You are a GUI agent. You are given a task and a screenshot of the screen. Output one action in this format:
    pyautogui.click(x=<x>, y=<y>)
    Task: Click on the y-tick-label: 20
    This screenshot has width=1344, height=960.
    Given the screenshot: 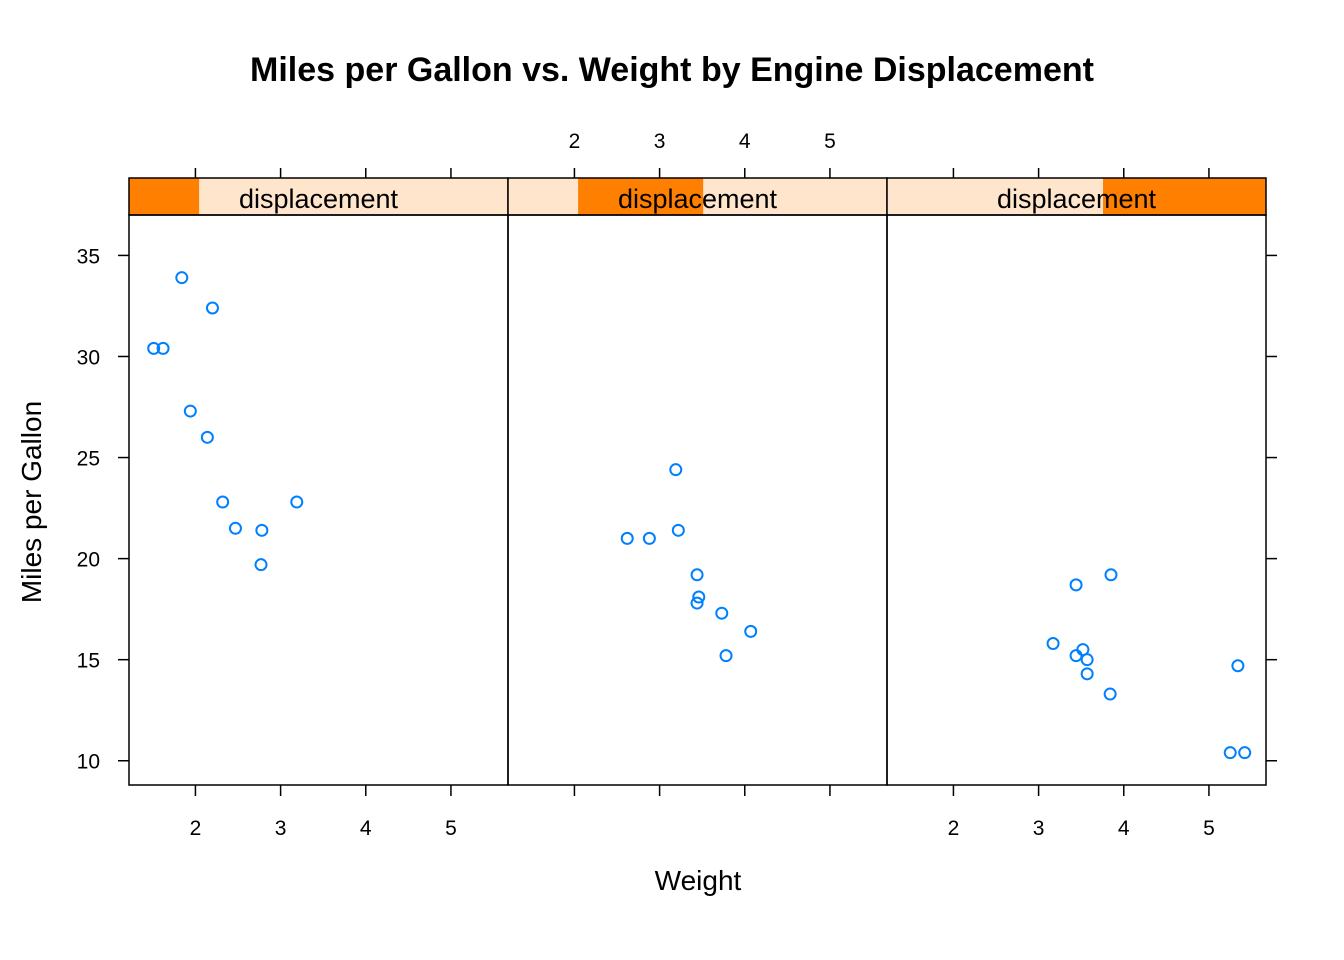 What is the action you would take?
    pyautogui.click(x=88, y=560)
    